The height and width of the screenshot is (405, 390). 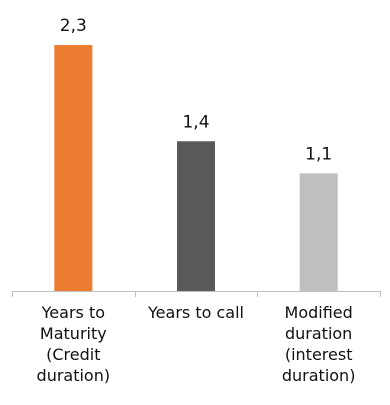 What do you see at coordinates (196, 312) in the screenshot?
I see `category-label-years-to-call: Years to call` at bounding box center [196, 312].